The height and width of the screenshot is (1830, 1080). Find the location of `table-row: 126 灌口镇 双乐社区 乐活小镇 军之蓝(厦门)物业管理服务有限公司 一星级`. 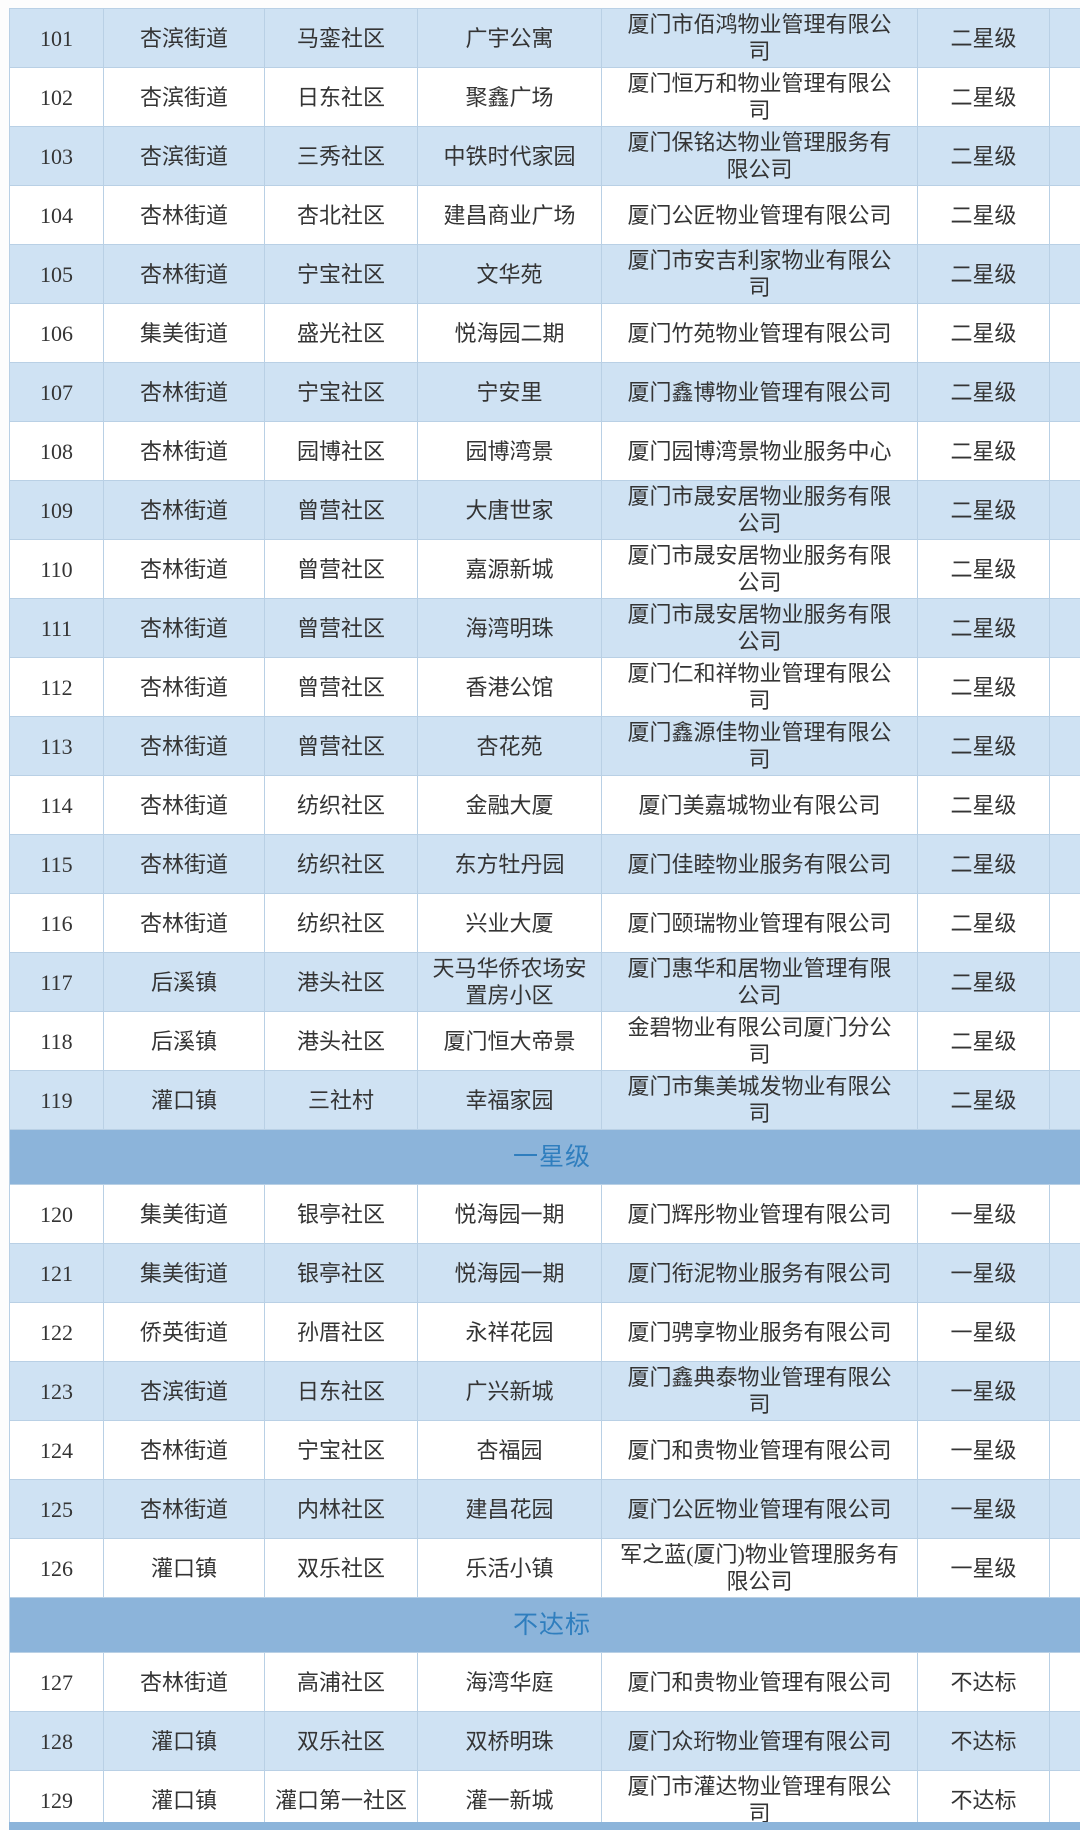

table-row: 126 灌口镇 双乐社区 乐活小镇 军之蓝(厦门)物业管理服务有限公司 一星级 is located at coordinates (544, 1568).